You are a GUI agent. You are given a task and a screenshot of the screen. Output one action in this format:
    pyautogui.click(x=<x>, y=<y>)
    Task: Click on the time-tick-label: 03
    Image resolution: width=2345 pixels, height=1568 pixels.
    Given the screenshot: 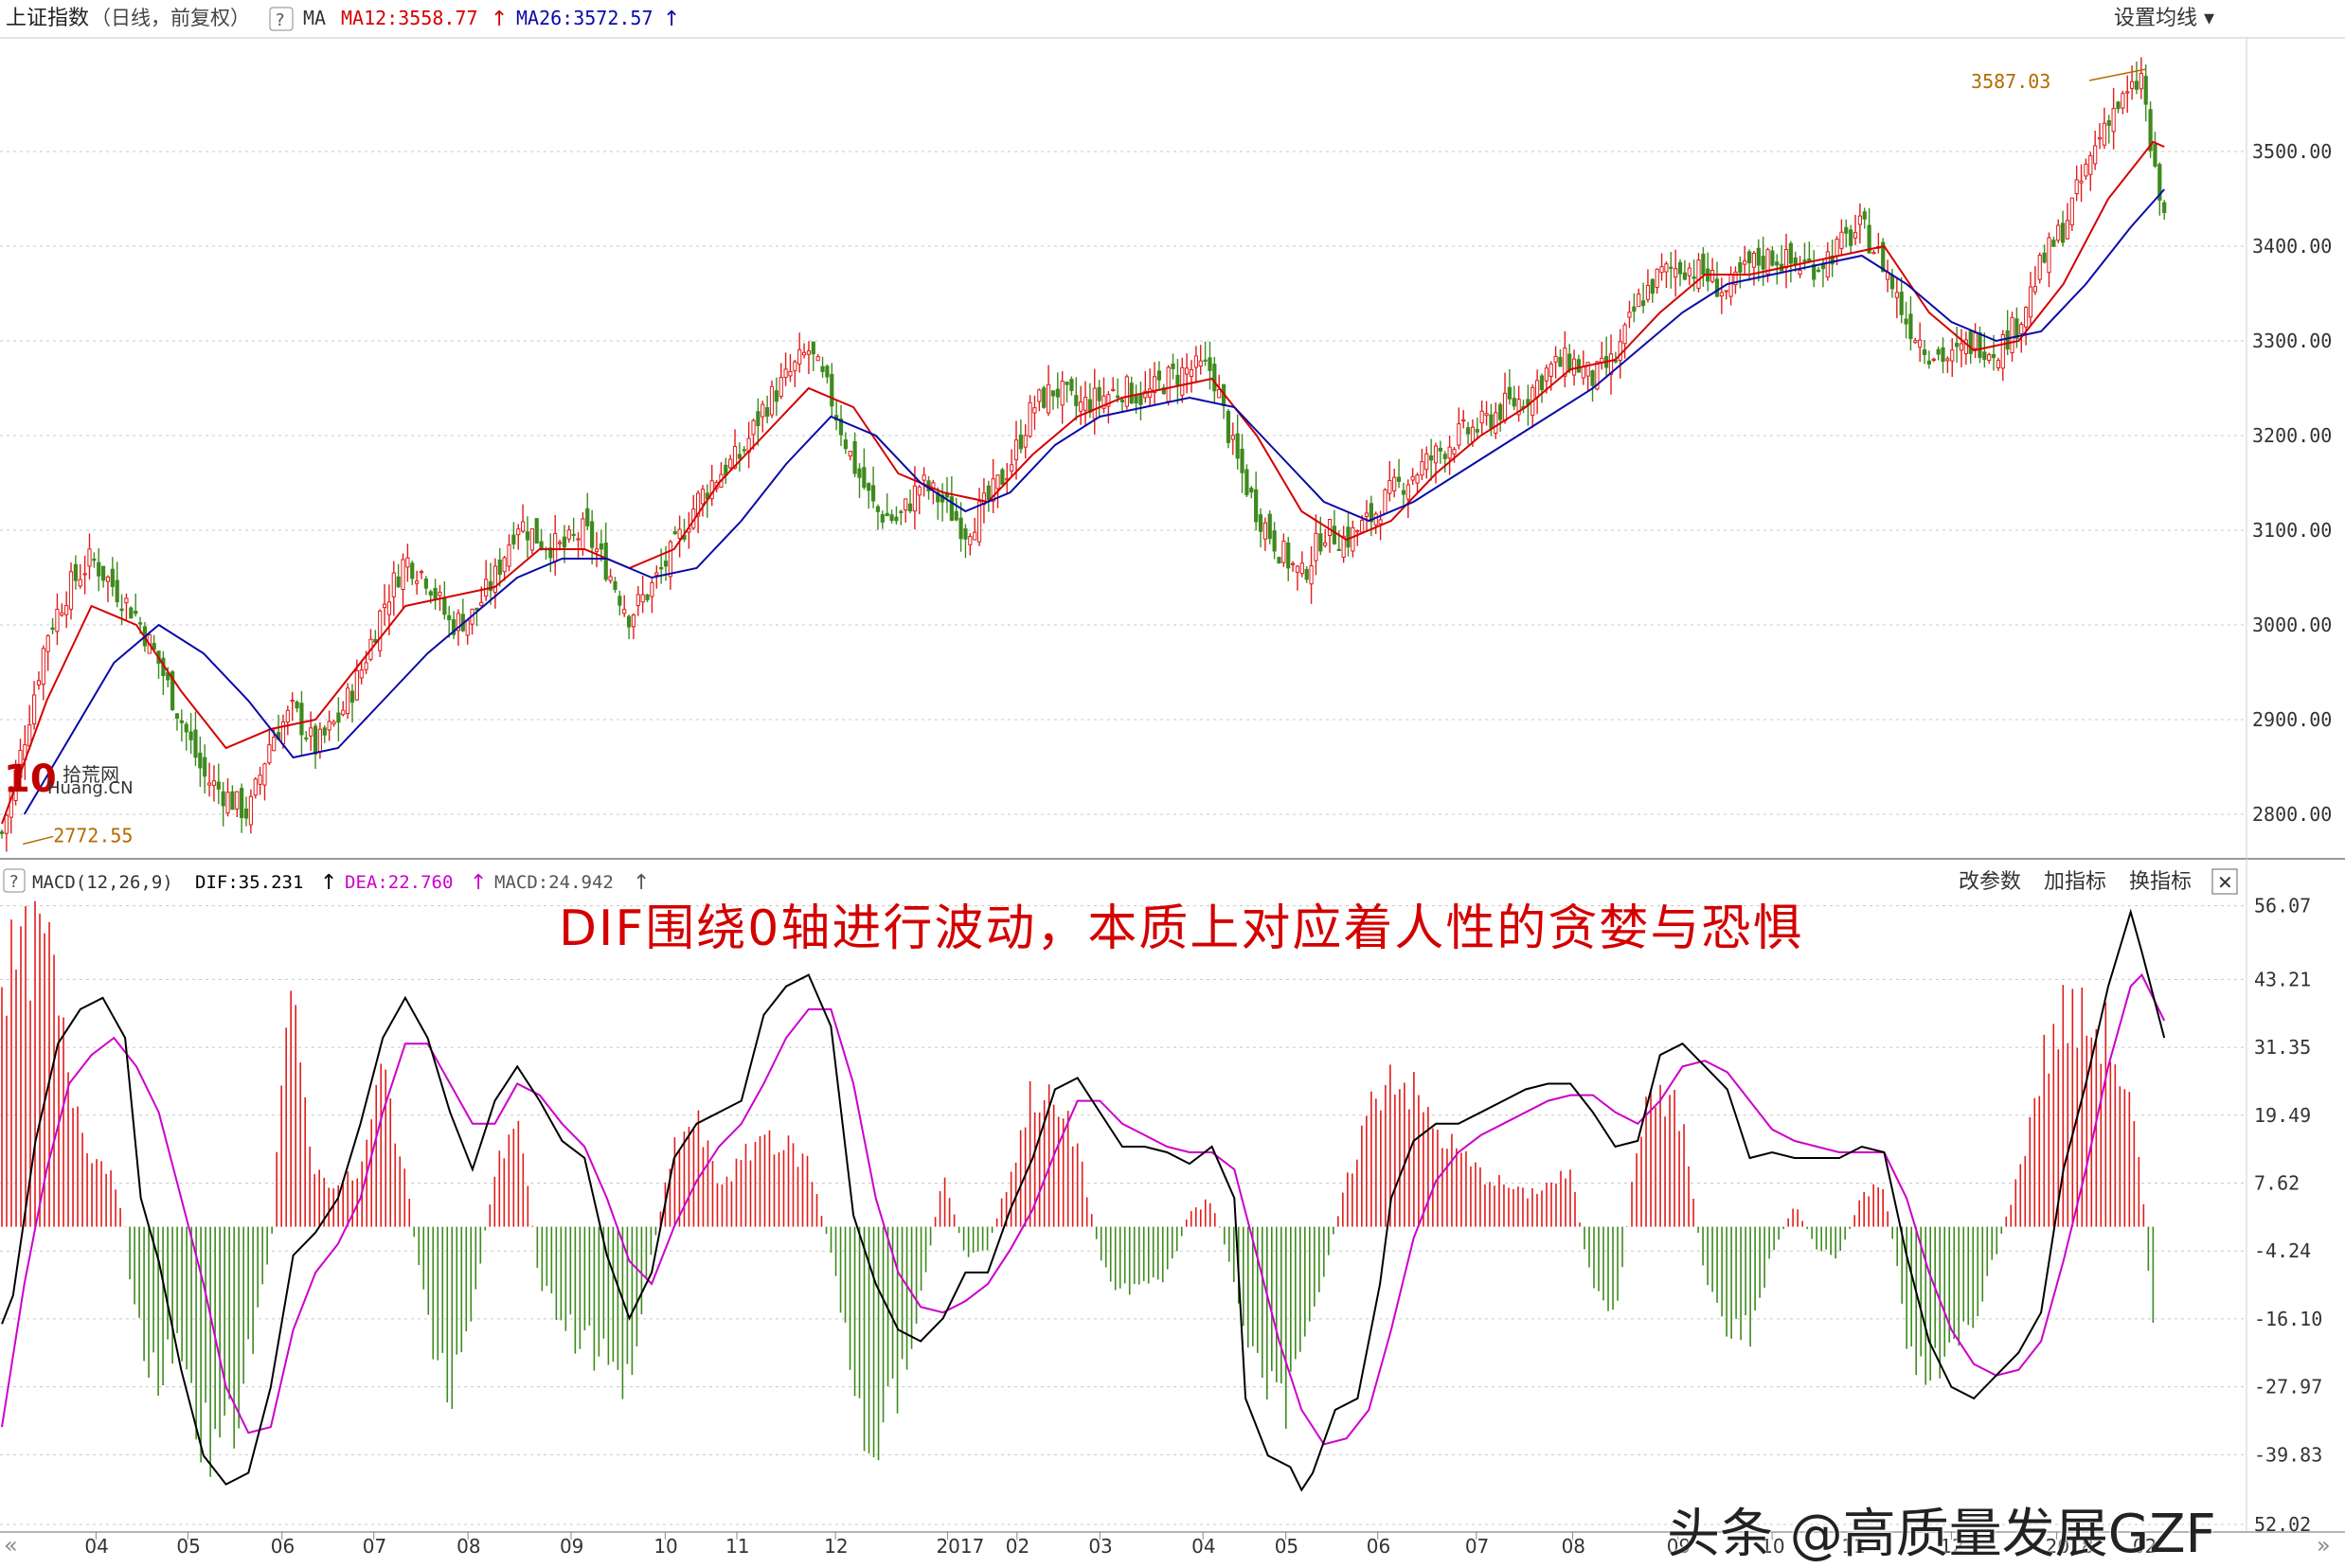 What is the action you would take?
    pyautogui.click(x=1100, y=1546)
    